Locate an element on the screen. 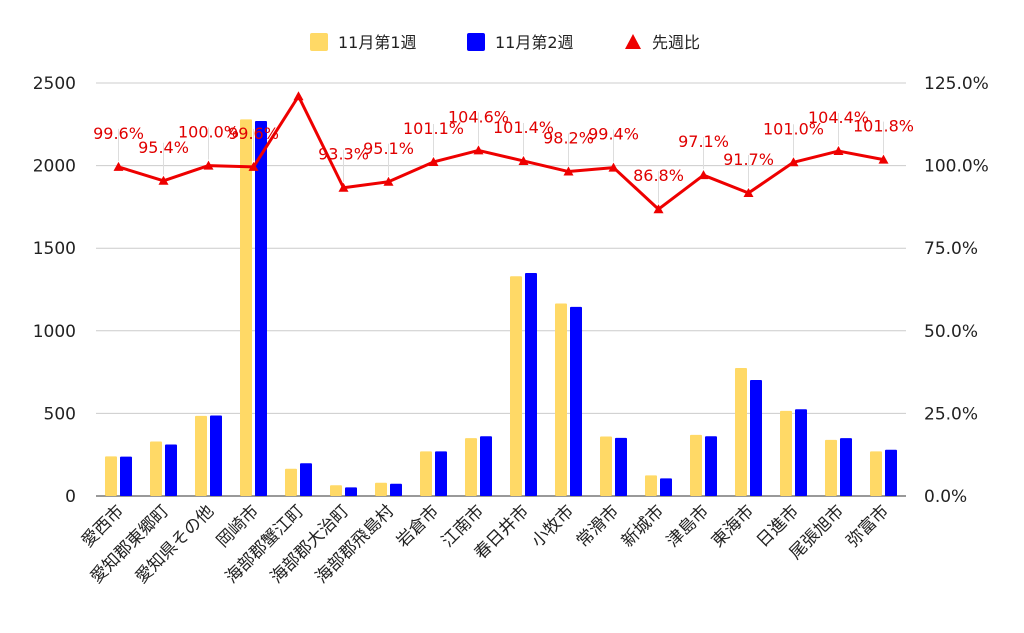 This screenshot has height=633, width=1024. y-left-tick-label: 2000 is located at coordinates (54, 167).